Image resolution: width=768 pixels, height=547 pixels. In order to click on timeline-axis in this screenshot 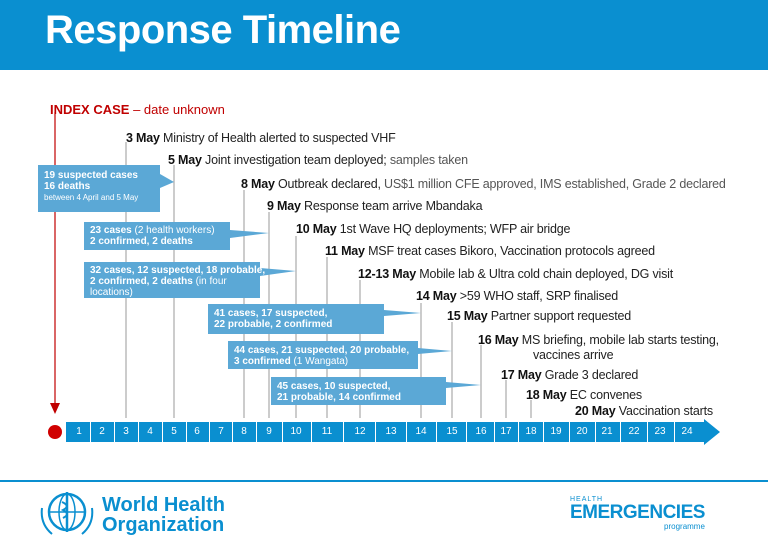, I will do `click(386, 432)`.